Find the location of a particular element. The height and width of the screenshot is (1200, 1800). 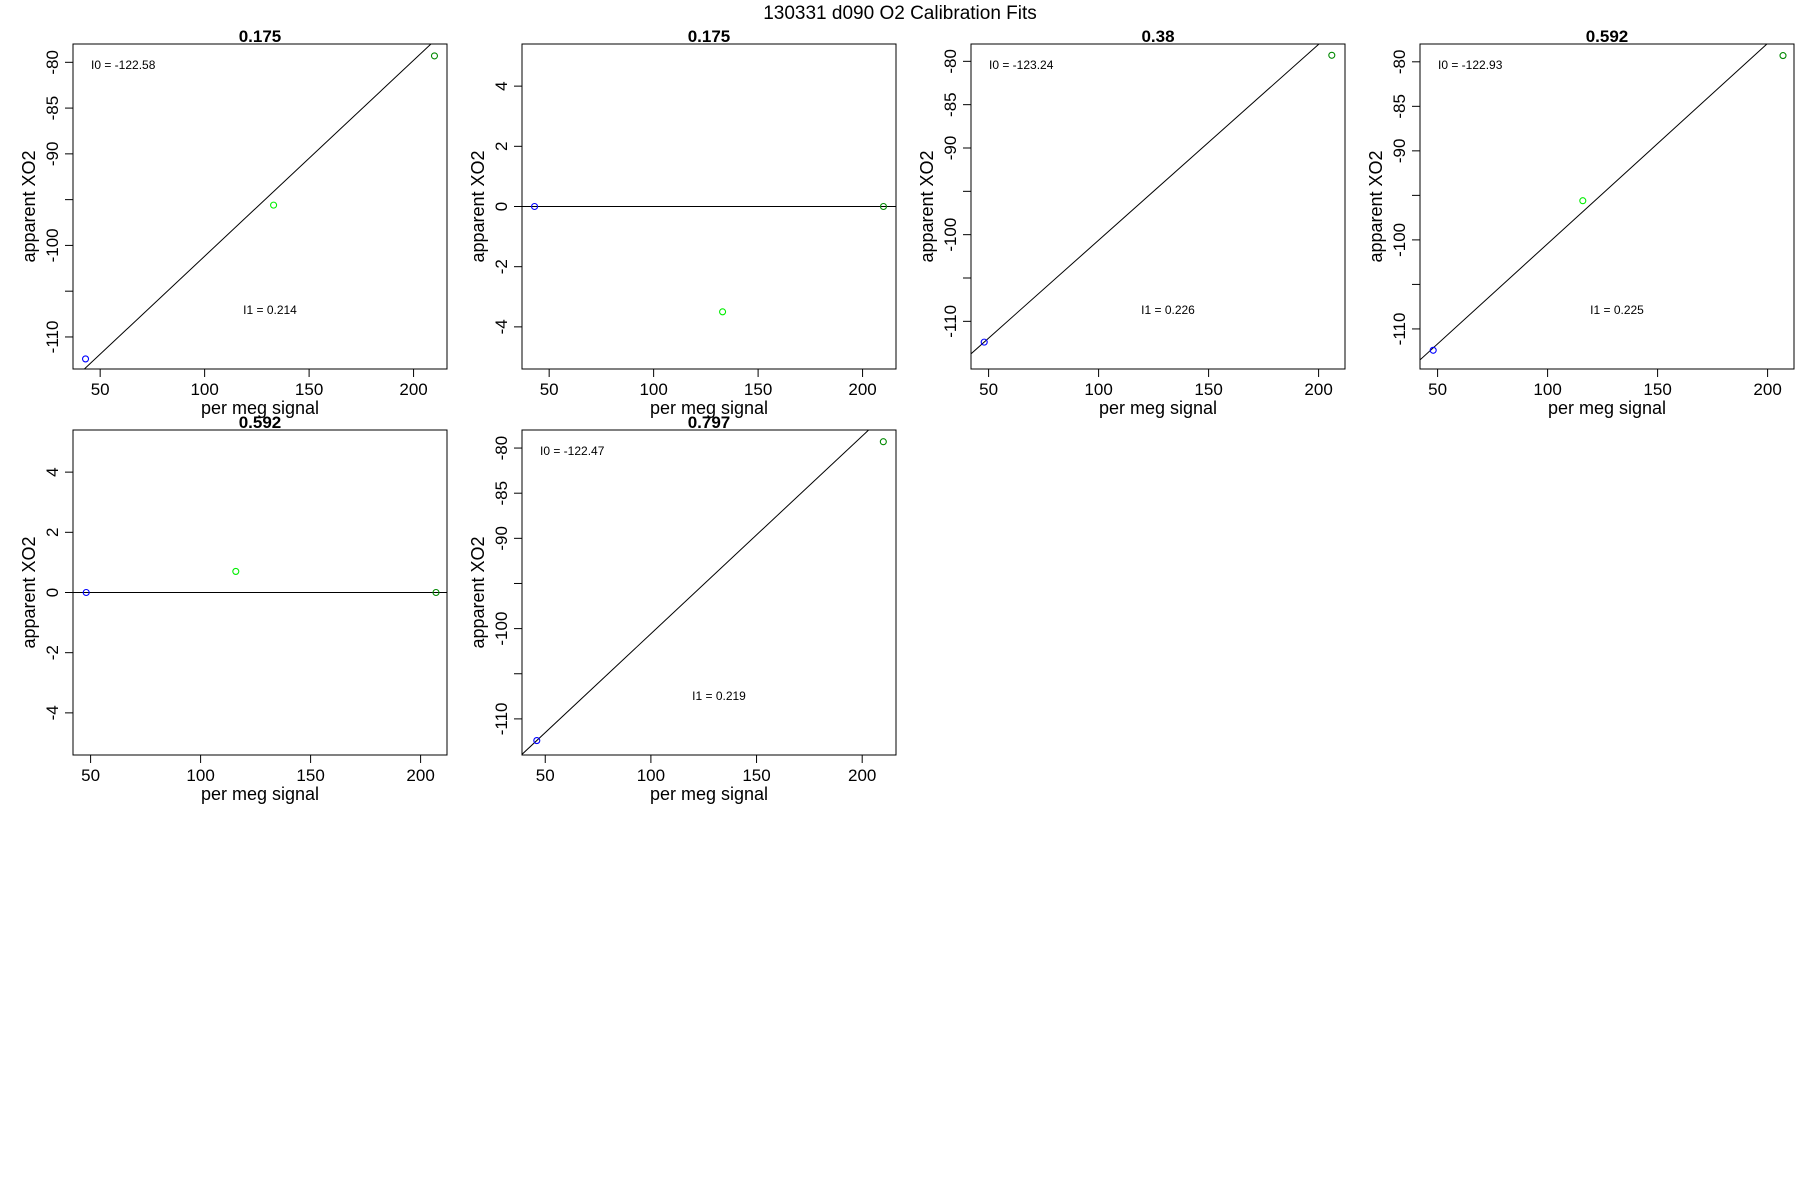

fit-annotation: I1 = 0.219 is located at coordinates (719, 696).